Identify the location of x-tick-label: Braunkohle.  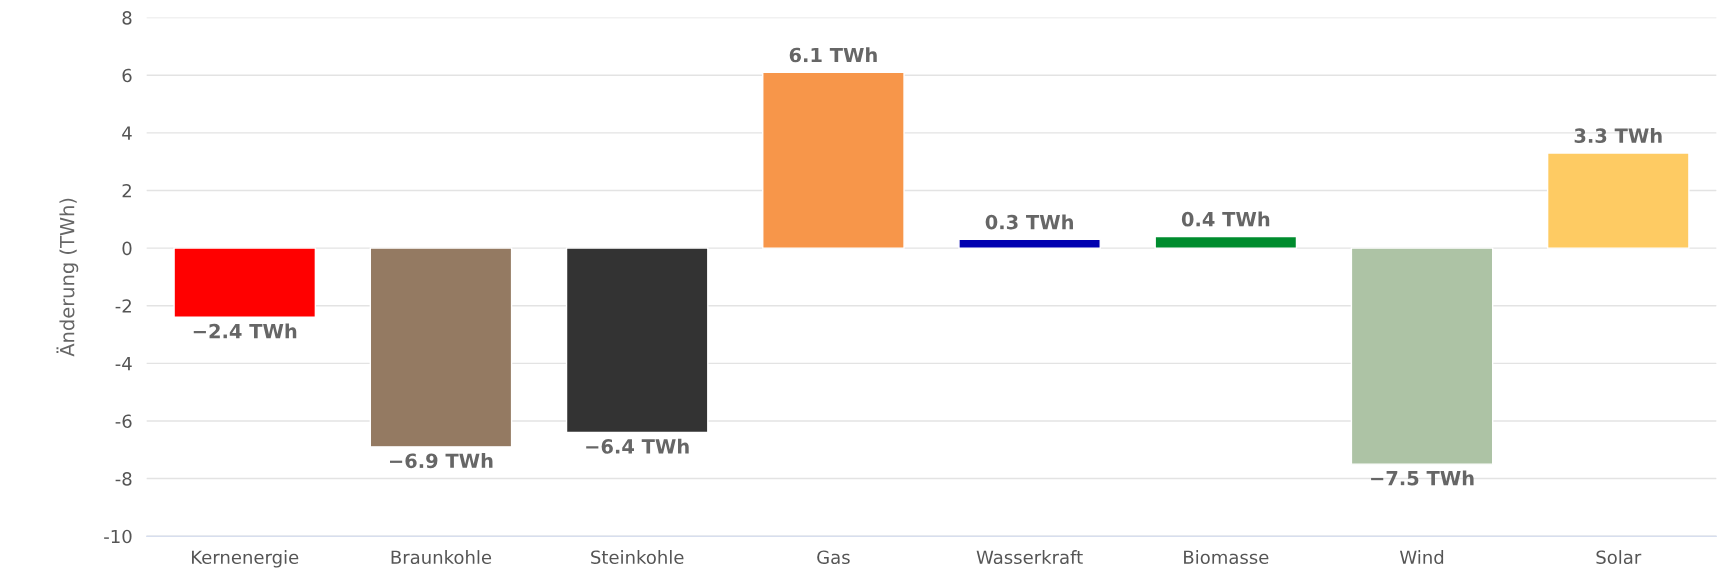
(441, 557).